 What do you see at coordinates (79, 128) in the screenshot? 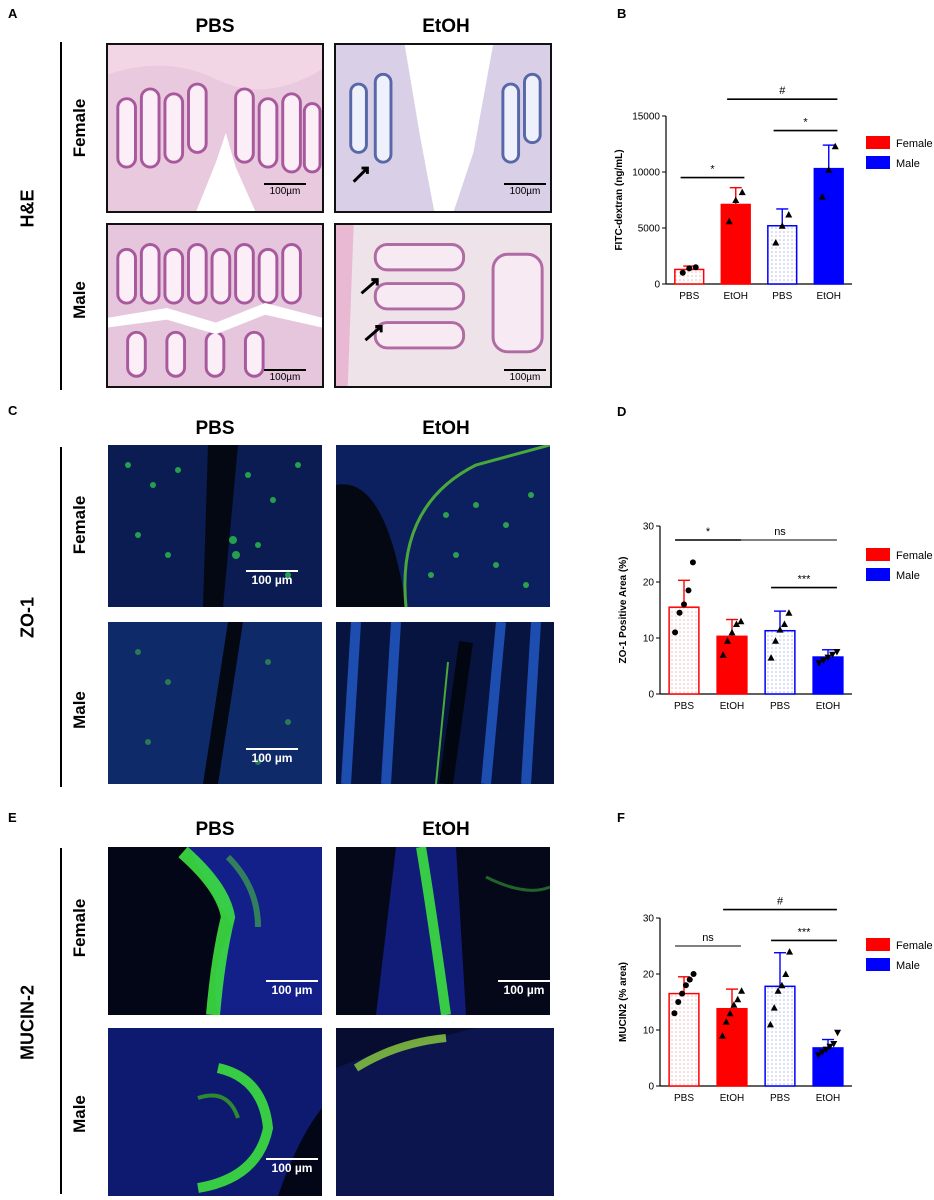
I see `row-header-female-a: Female` at bounding box center [79, 128].